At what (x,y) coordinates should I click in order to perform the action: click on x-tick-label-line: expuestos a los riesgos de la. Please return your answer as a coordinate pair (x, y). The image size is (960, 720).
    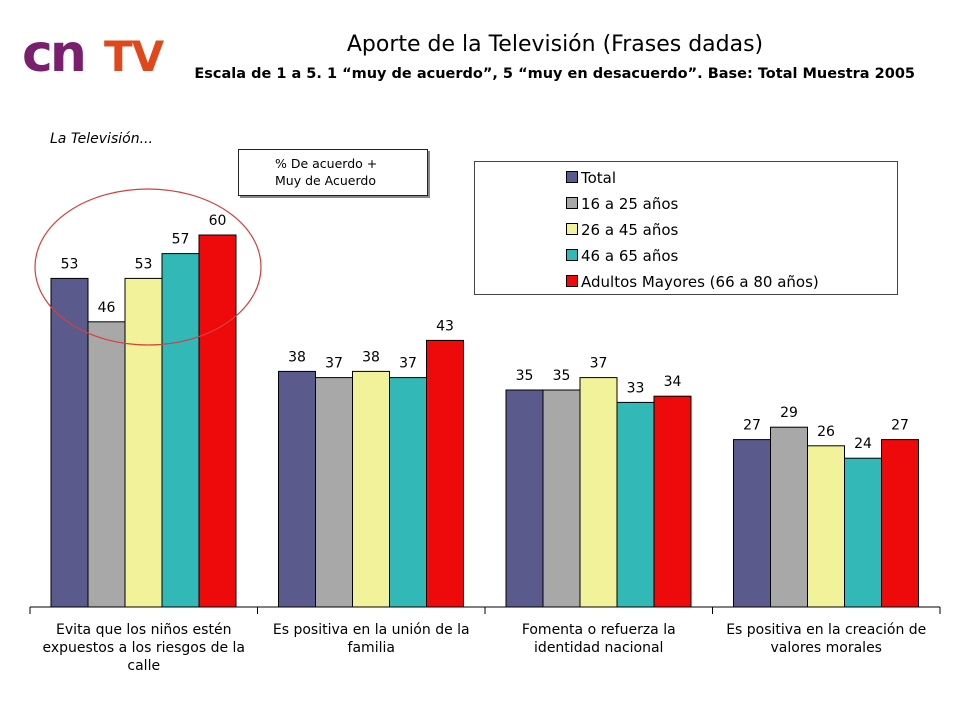
    Looking at the image, I should click on (143, 648).